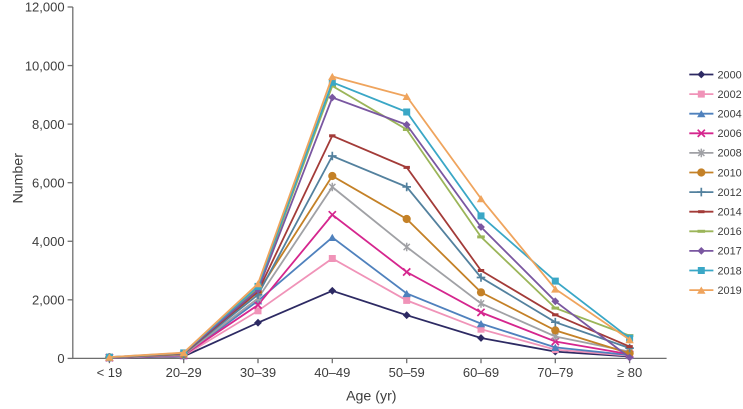 The image size is (743, 409). What do you see at coordinates (48, 124) in the screenshot?
I see `svg-text: 8,000` at bounding box center [48, 124].